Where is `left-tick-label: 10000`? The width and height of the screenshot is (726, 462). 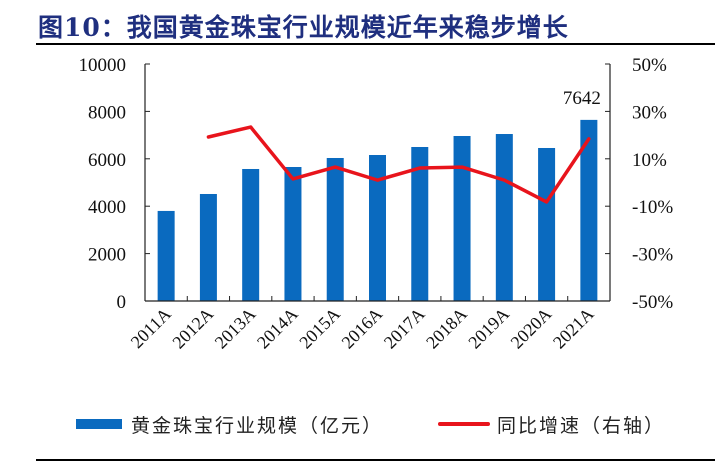 left-tick-label: 10000 is located at coordinates (103, 65).